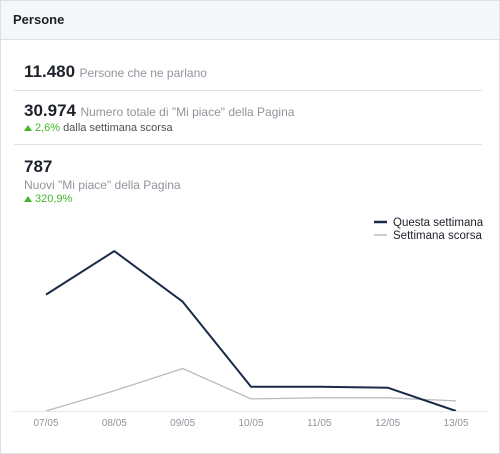 This screenshot has height=454, width=500. Describe the element at coordinates (114, 423) in the screenshot. I see `x-tick-label: 08/05` at that location.